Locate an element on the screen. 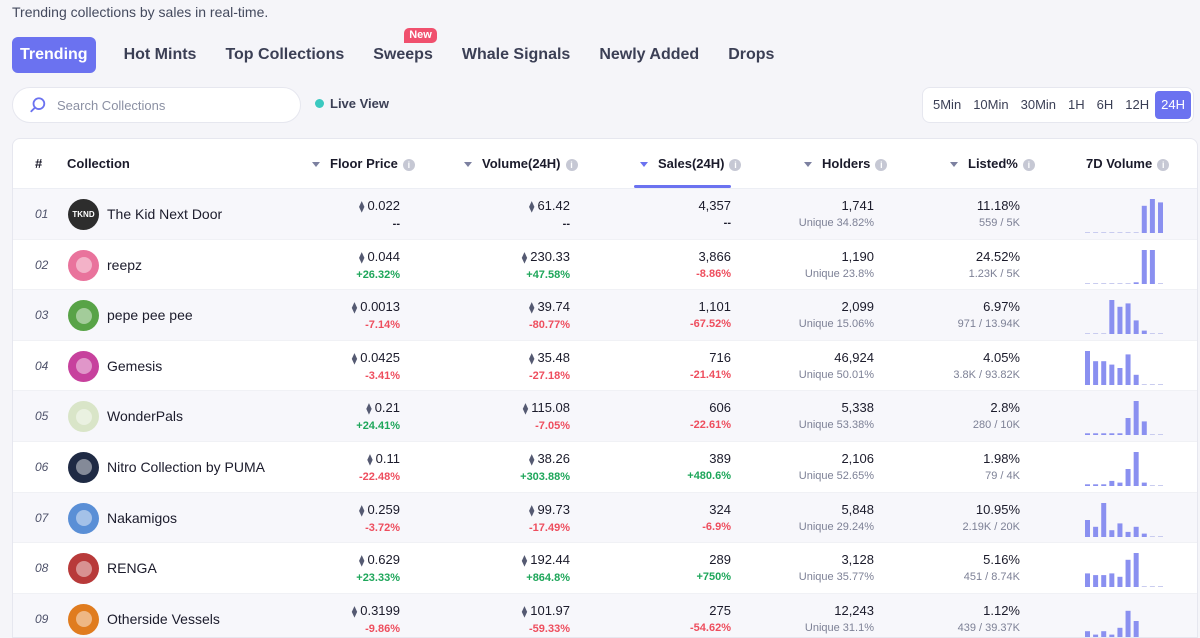 Image resolution: width=1200 pixels, height=638 pixels. column-floor-label: Floor Price is located at coordinates (364, 163).